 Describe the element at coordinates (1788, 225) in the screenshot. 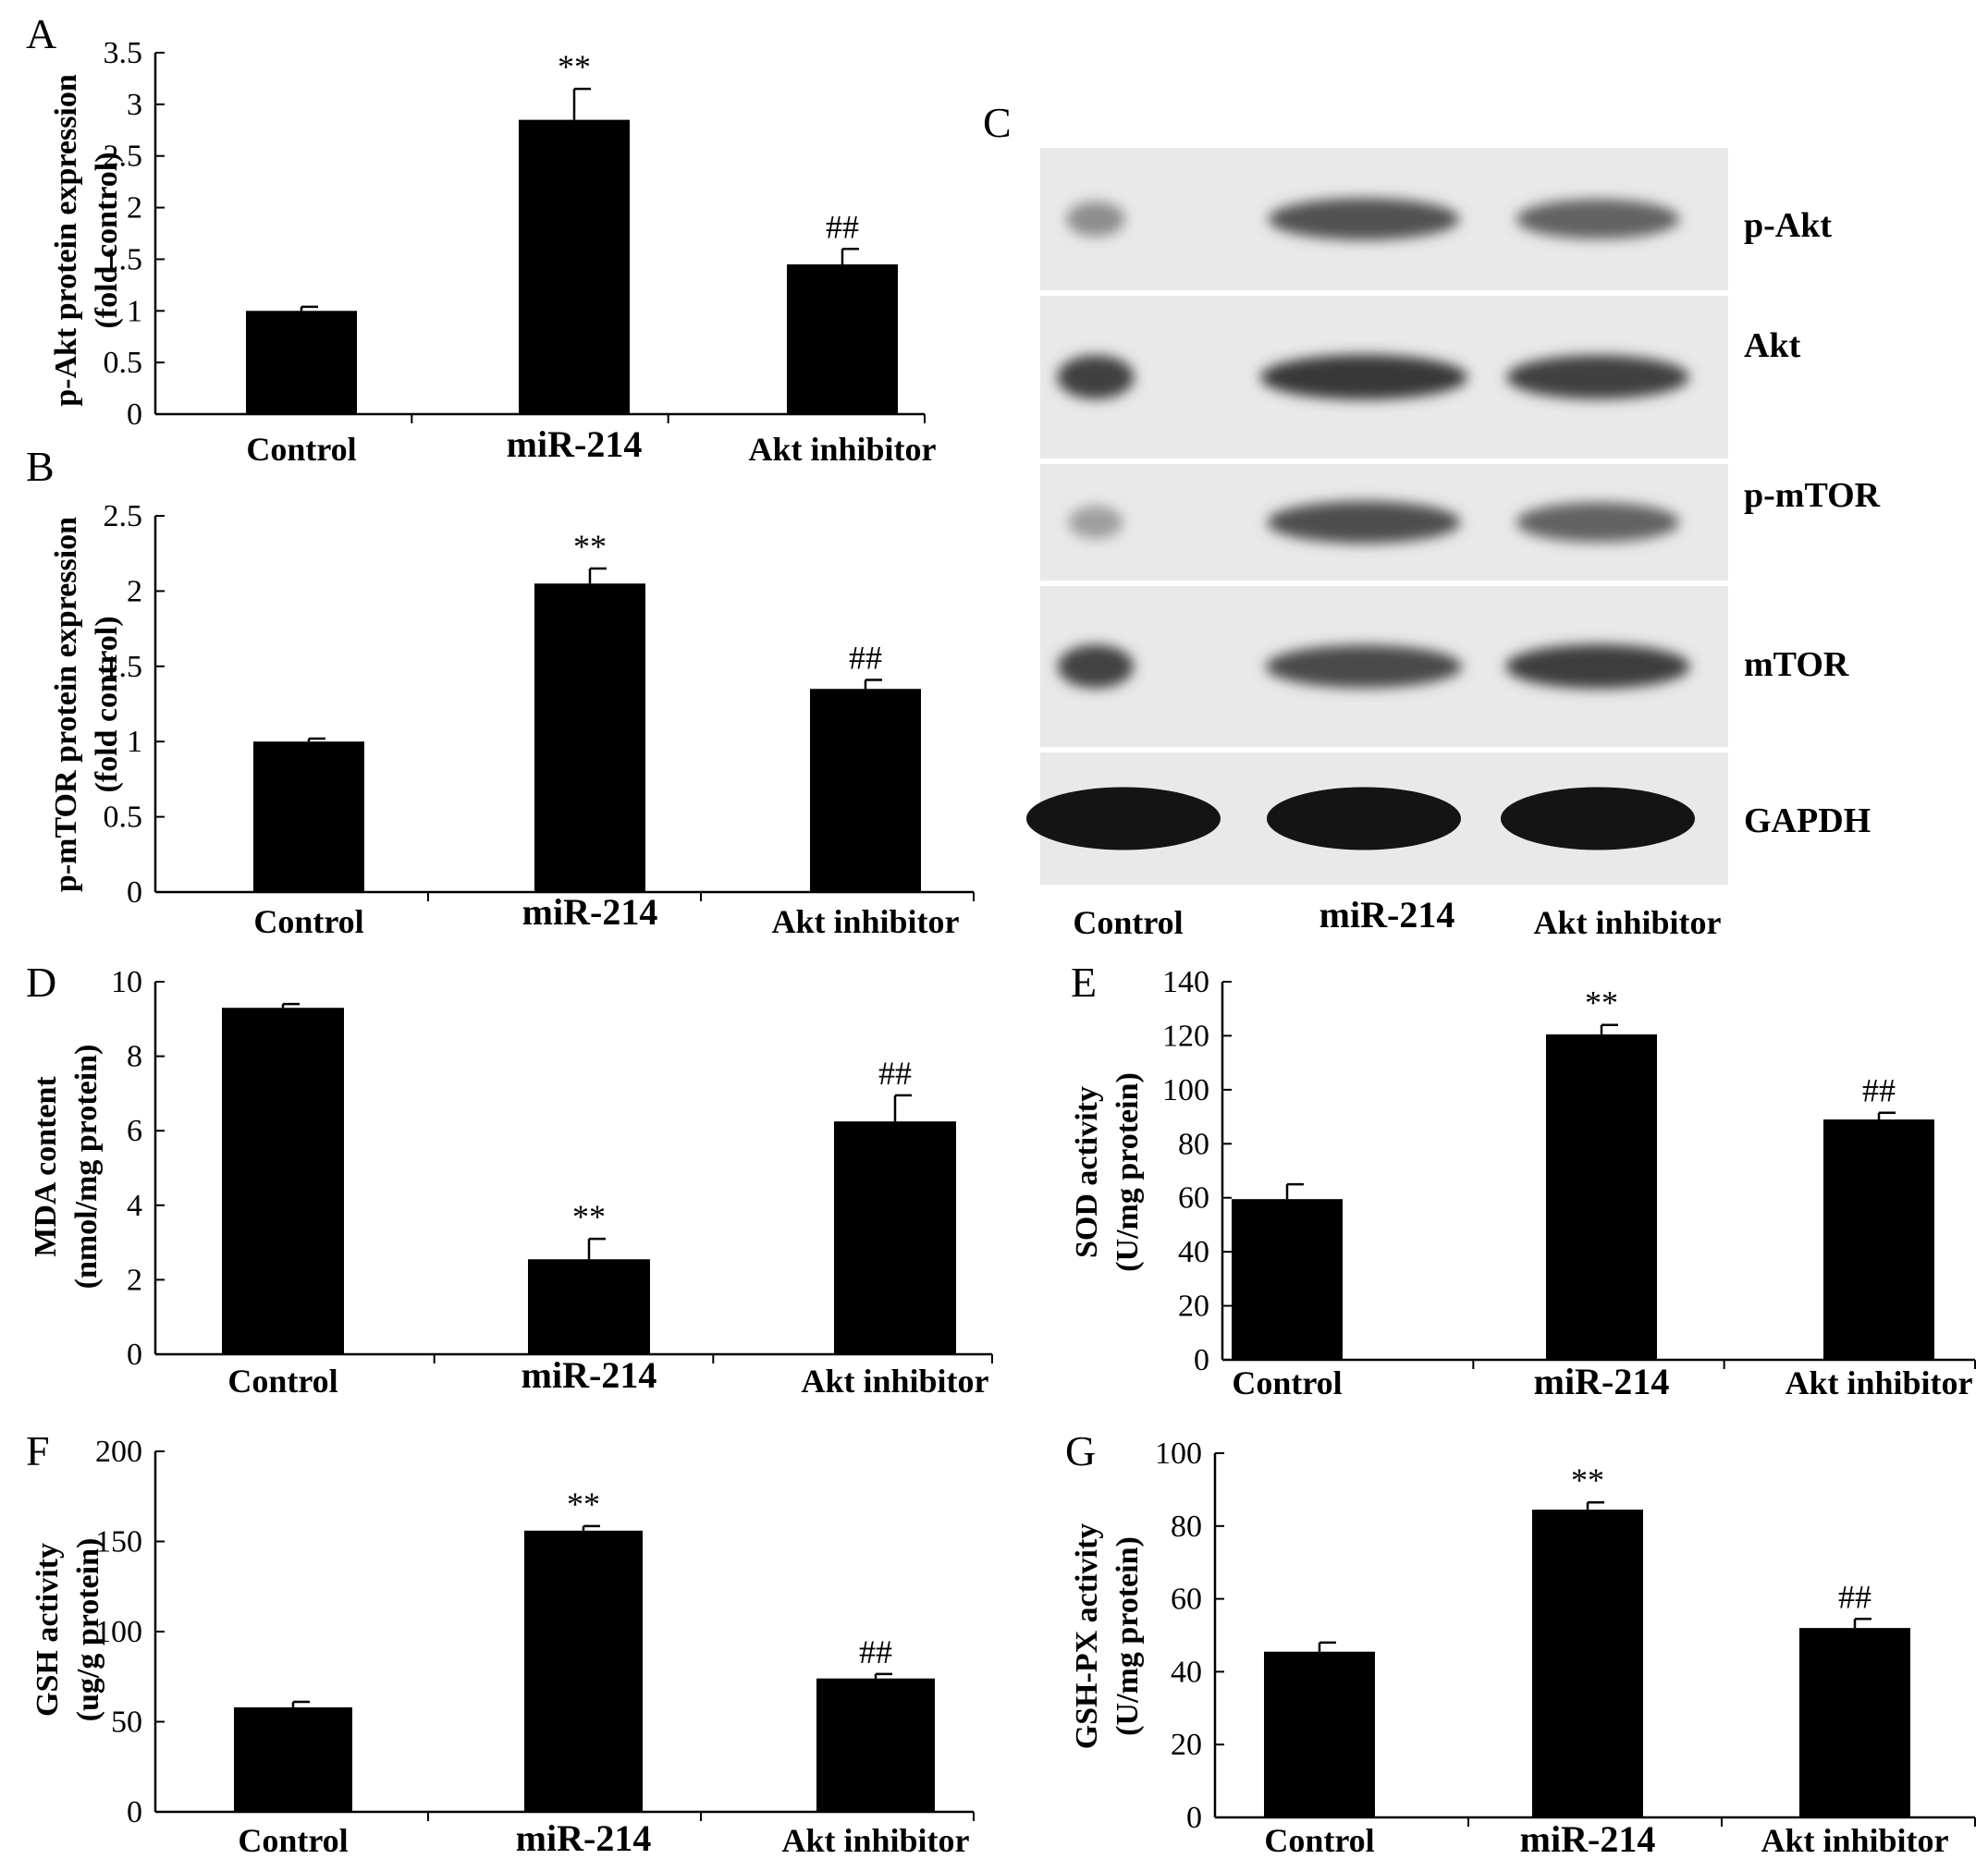

I see `blot-row-label: p-Akt` at that location.